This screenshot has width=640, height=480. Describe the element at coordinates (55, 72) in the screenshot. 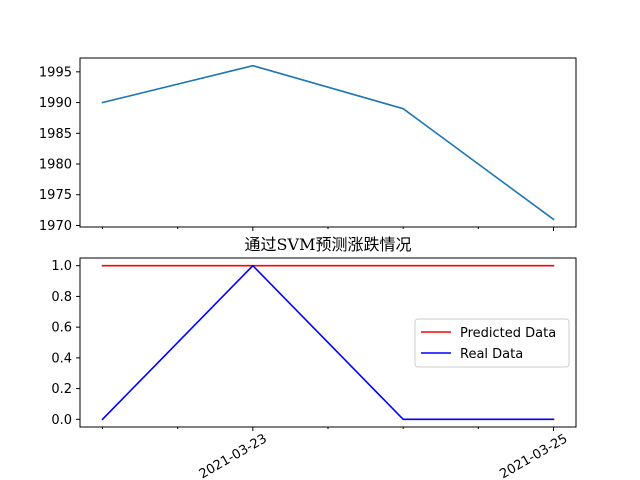

I see `price-y-tick-label-5: 1995` at that location.